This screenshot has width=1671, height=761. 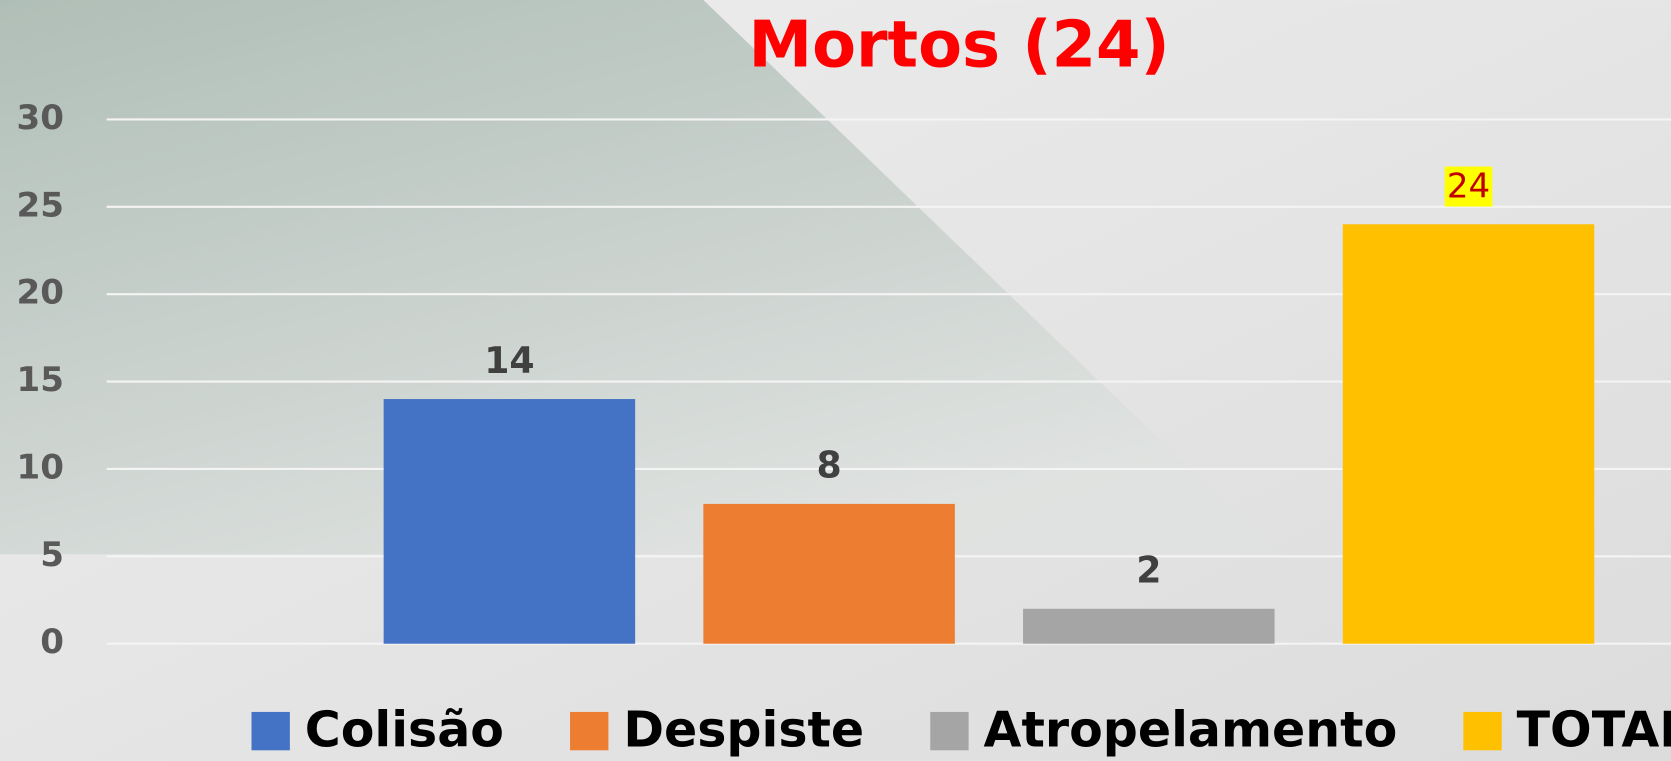 What do you see at coordinates (404, 730) in the screenshot?
I see `legend-label: Colisão` at bounding box center [404, 730].